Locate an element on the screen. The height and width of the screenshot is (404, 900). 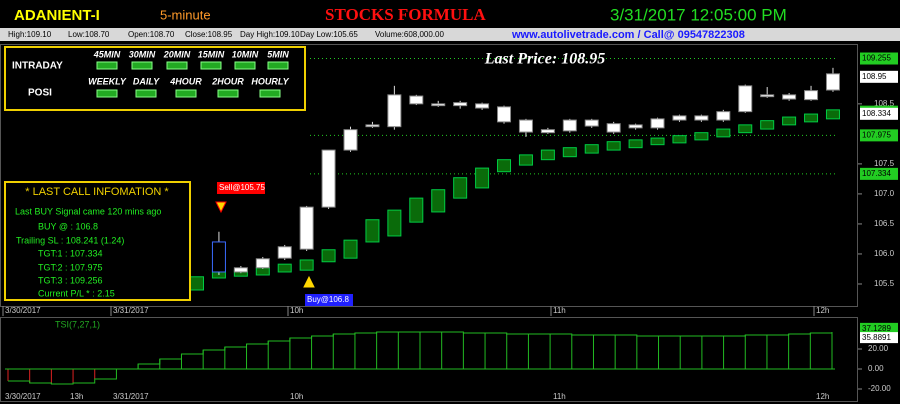
last-price: Last Price: 108.95 is located at coordinates (544, 59).